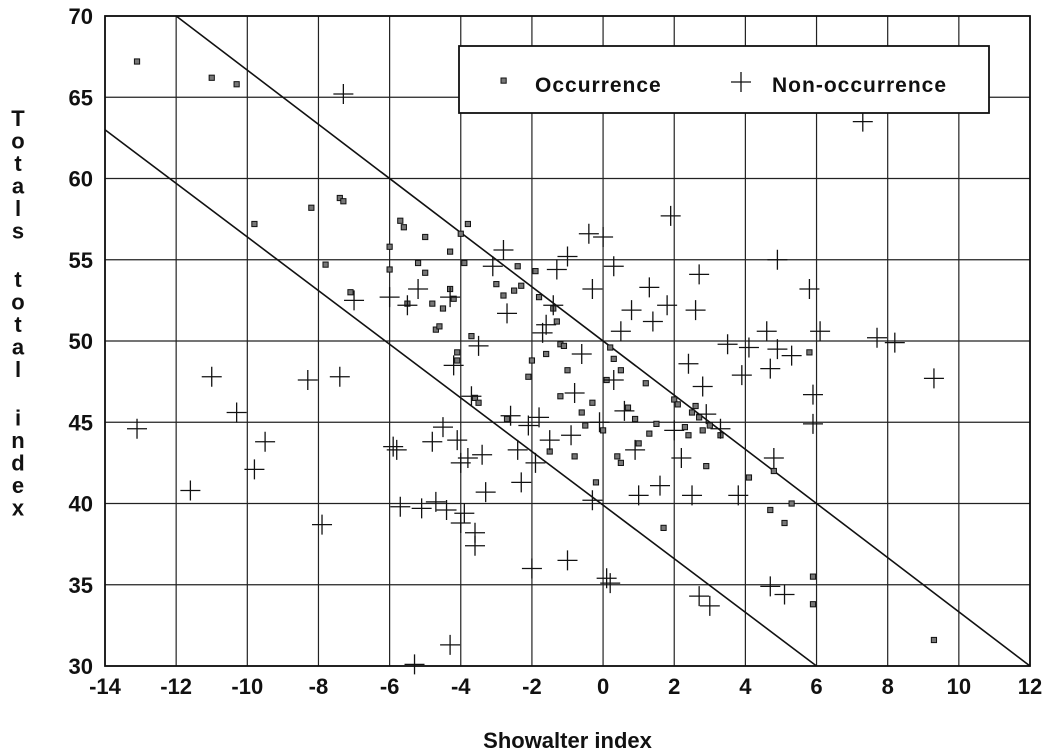  Describe the element at coordinates (81, 260) in the screenshot. I see `y-tick-label: 55` at that location.